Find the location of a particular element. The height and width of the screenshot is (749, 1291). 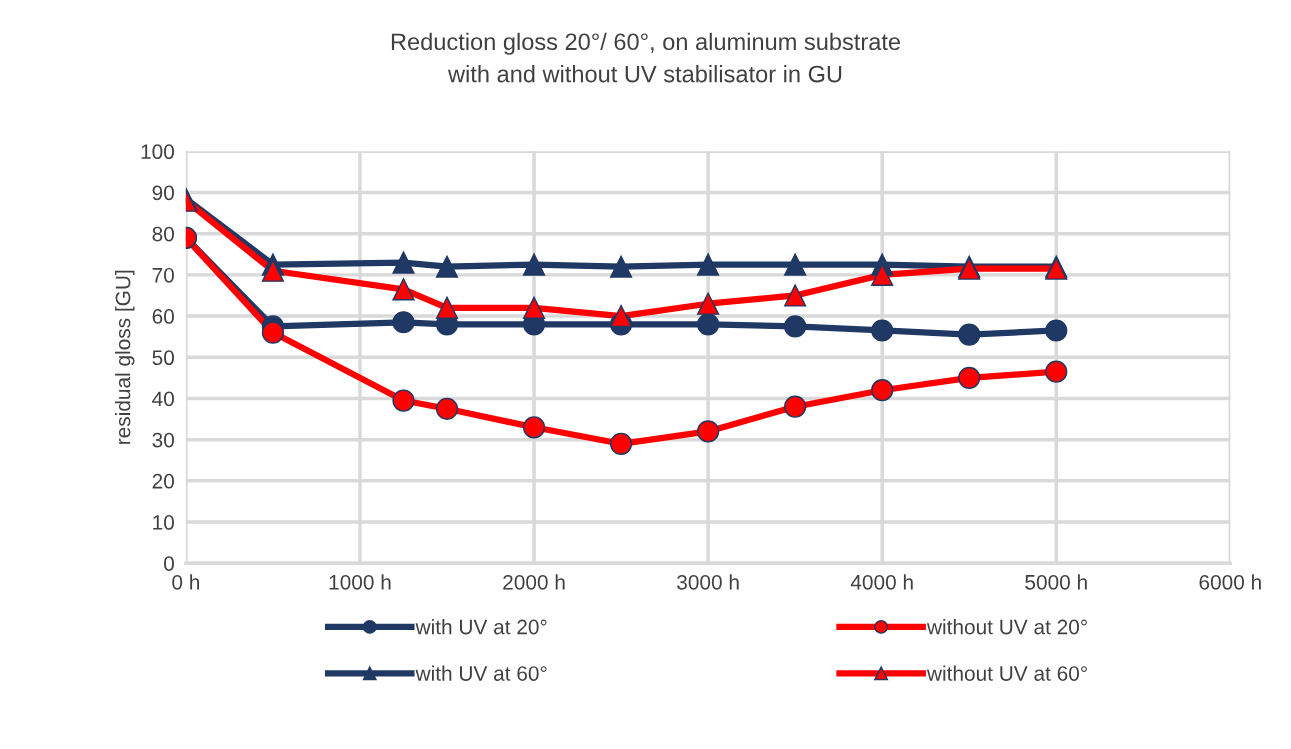

y-tick-label: 0 is located at coordinates (169, 563).